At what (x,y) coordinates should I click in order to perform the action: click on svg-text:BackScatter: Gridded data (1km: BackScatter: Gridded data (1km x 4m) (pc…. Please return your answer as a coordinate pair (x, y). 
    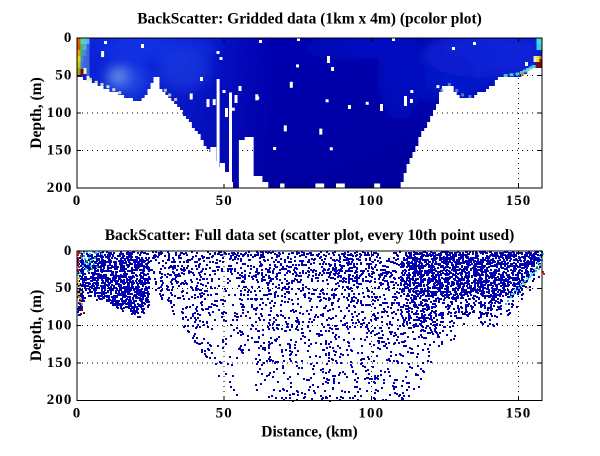
    Looking at the image, I should click on (309, 19).